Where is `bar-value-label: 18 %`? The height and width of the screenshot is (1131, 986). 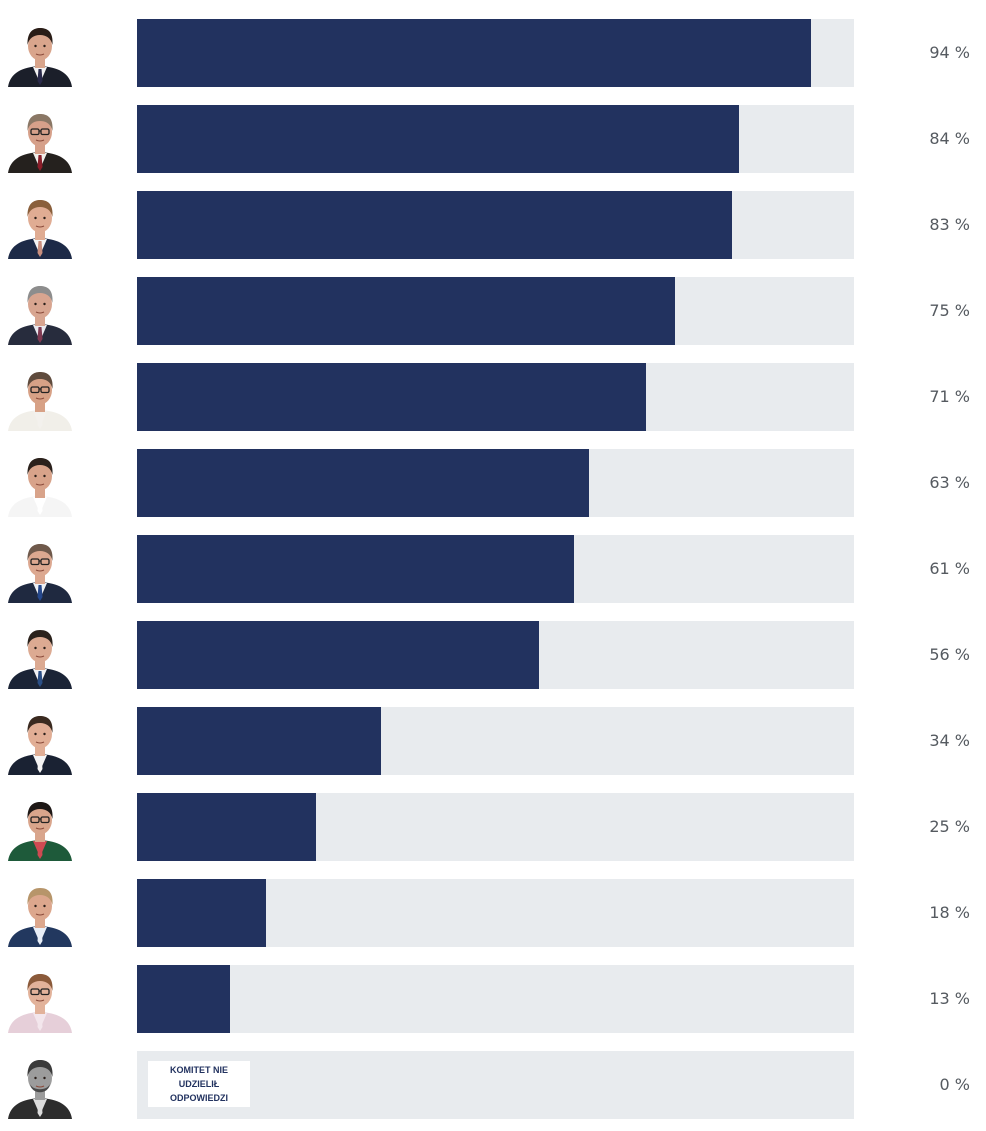
bar-value-label: 18 % is located at coordinates (949, 912).